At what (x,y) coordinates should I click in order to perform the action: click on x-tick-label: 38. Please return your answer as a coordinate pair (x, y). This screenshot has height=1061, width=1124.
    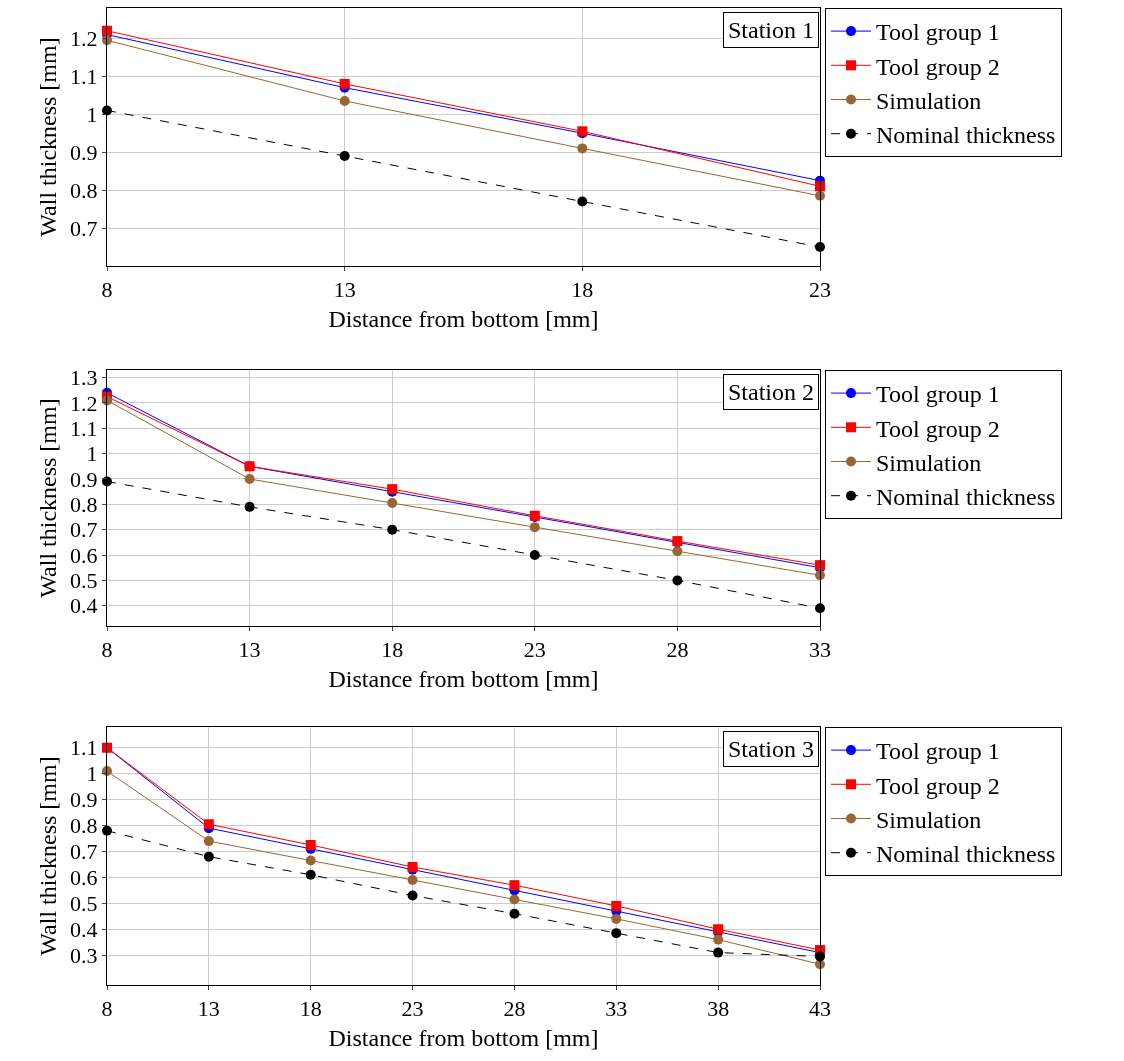
    Looking at the image, I should click on (718, 1009).